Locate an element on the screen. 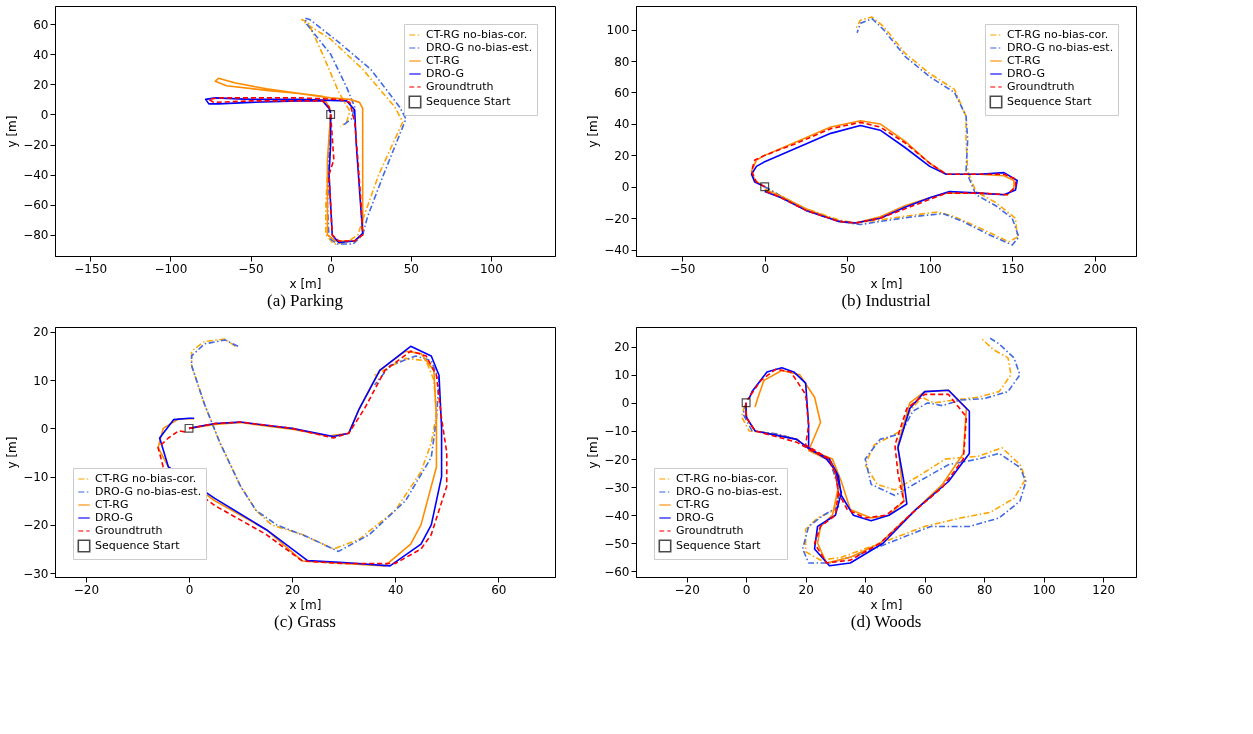 The width and height of the screenshot is (1253, 734). x-tick-label: −100 is located at coordinates (171, 268).